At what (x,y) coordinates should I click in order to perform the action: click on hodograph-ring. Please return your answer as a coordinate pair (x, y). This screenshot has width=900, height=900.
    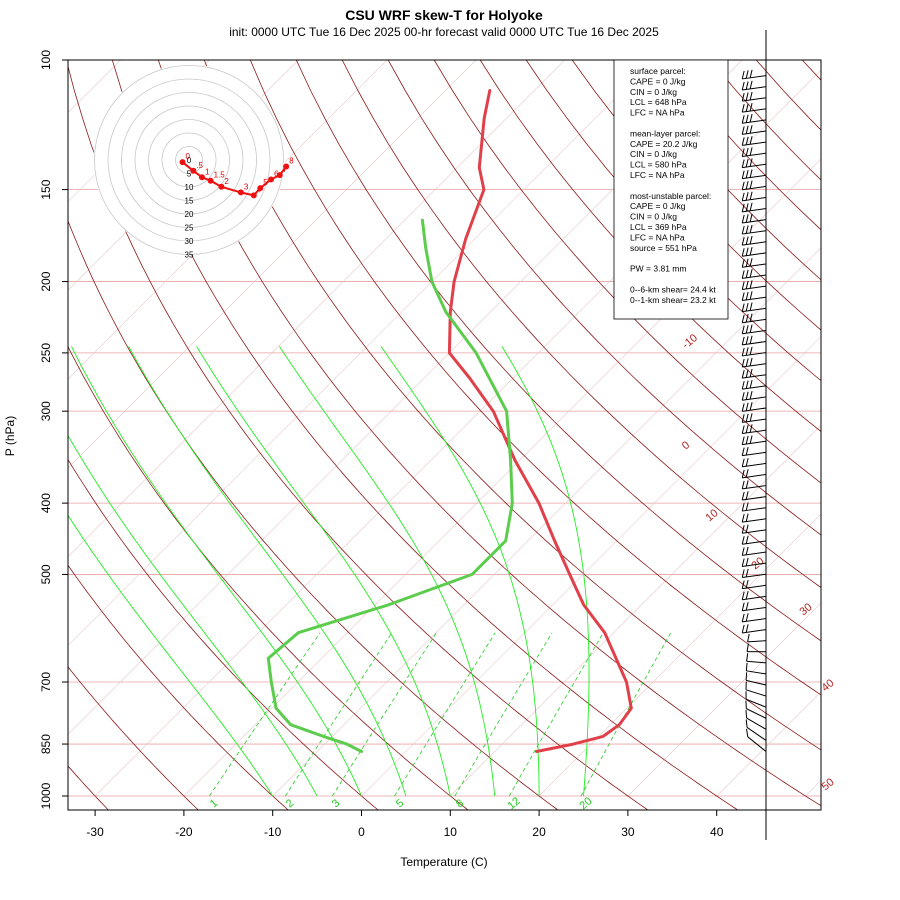
    Looking at the image, I should click on (189, 160).